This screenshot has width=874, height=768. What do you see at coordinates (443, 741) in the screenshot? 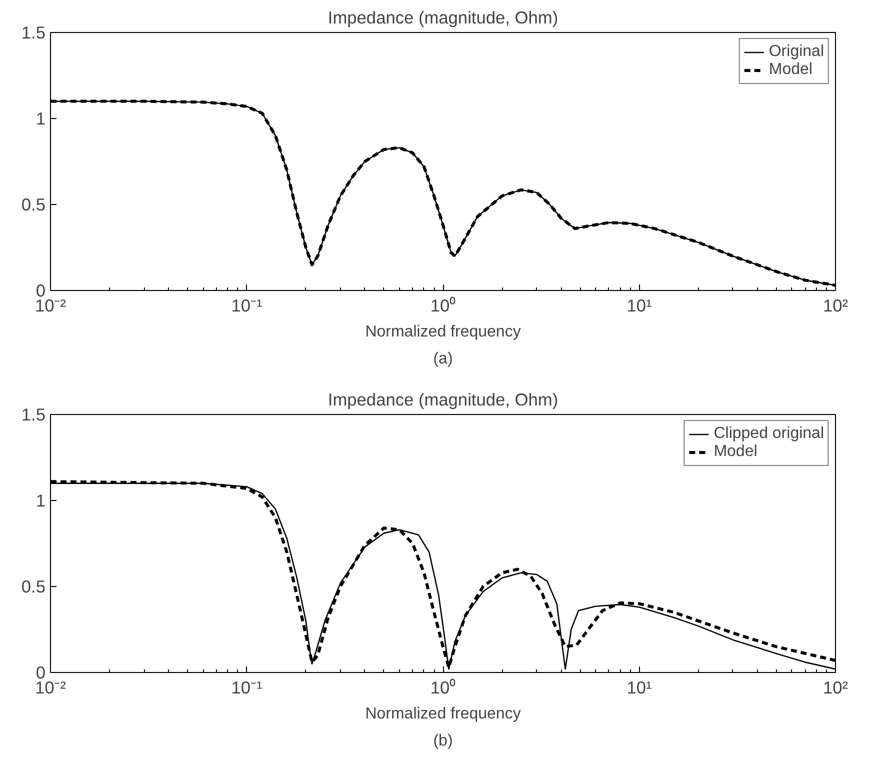
I see `text: (b)` at bounding box center [443, 741].